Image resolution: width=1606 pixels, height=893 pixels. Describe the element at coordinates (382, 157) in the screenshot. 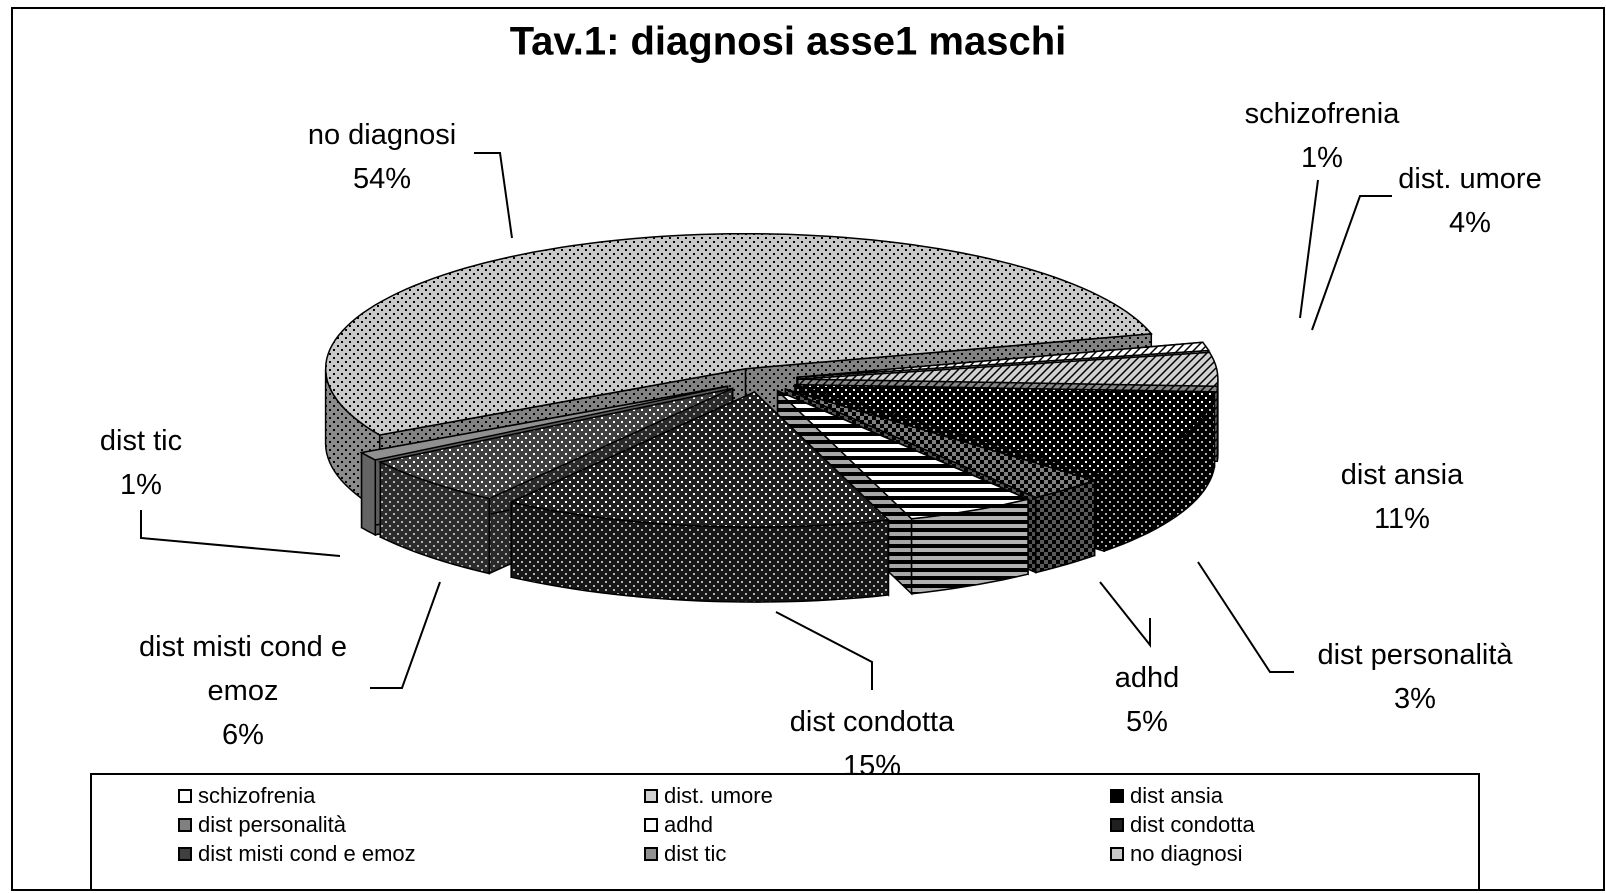

I see `data-label: no diagnosi 54%` at that location.